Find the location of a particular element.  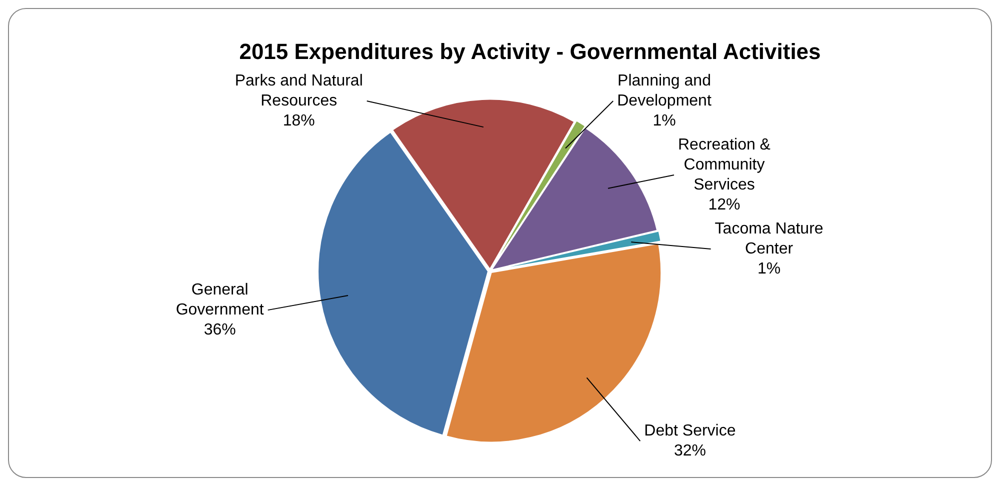

slice-label: Planning and Development is located at coordinates (664, 91).